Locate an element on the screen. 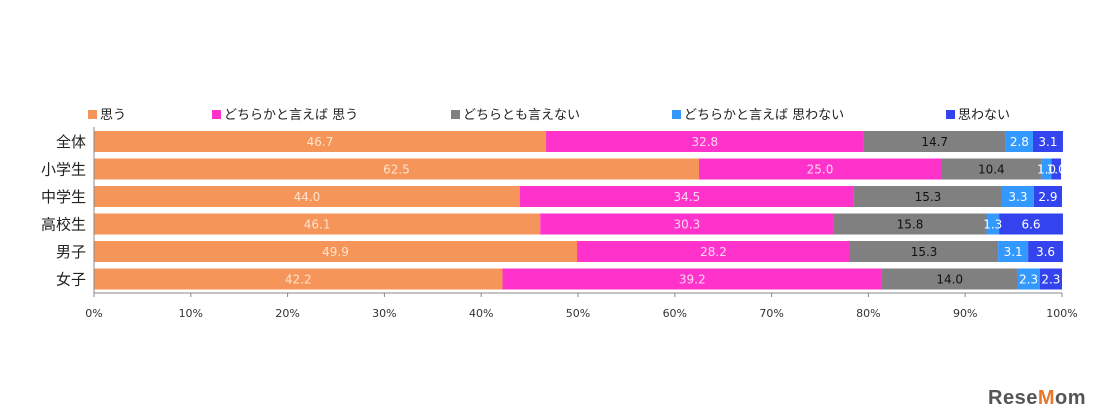  data-label: 44.0 is located at coordinates (307, 197).